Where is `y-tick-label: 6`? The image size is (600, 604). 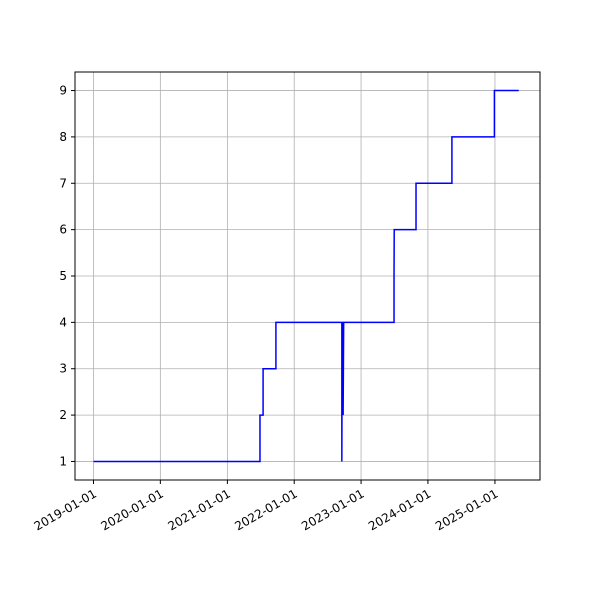 y-tick-label: 6 is located at coordinates (63, 230).